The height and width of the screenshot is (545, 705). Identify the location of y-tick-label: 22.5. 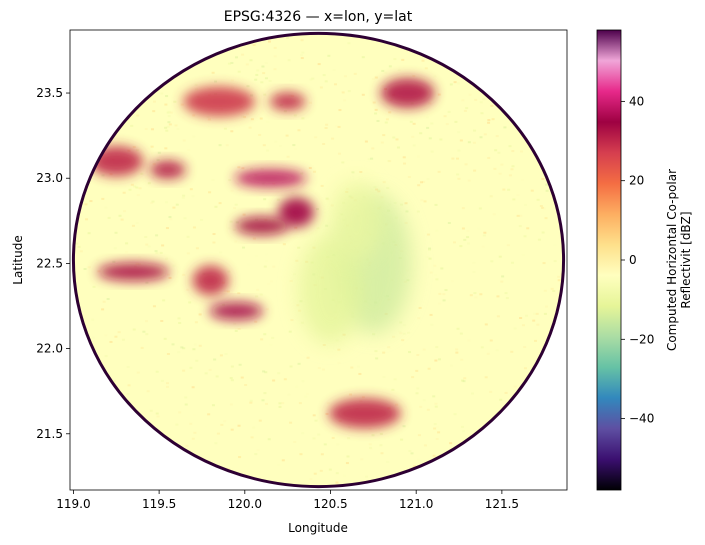
(49, 263).